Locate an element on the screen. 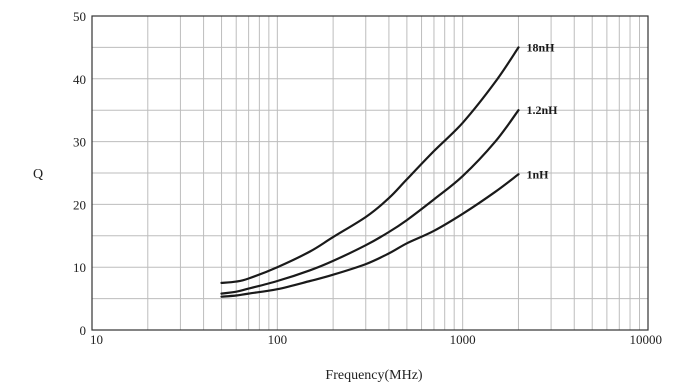 The height and width of the screenshot is (385, 673). x-tick-label: 10000 is located at coordinates (646, 339).